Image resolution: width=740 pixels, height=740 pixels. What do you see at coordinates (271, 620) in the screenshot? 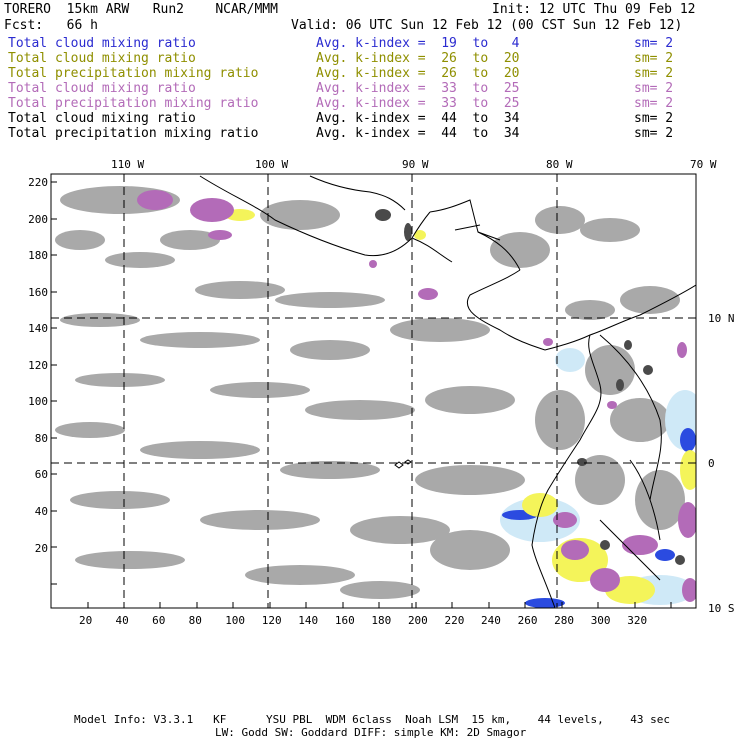
I see `x-tick-label: 120` at bounding box center [271, 620].